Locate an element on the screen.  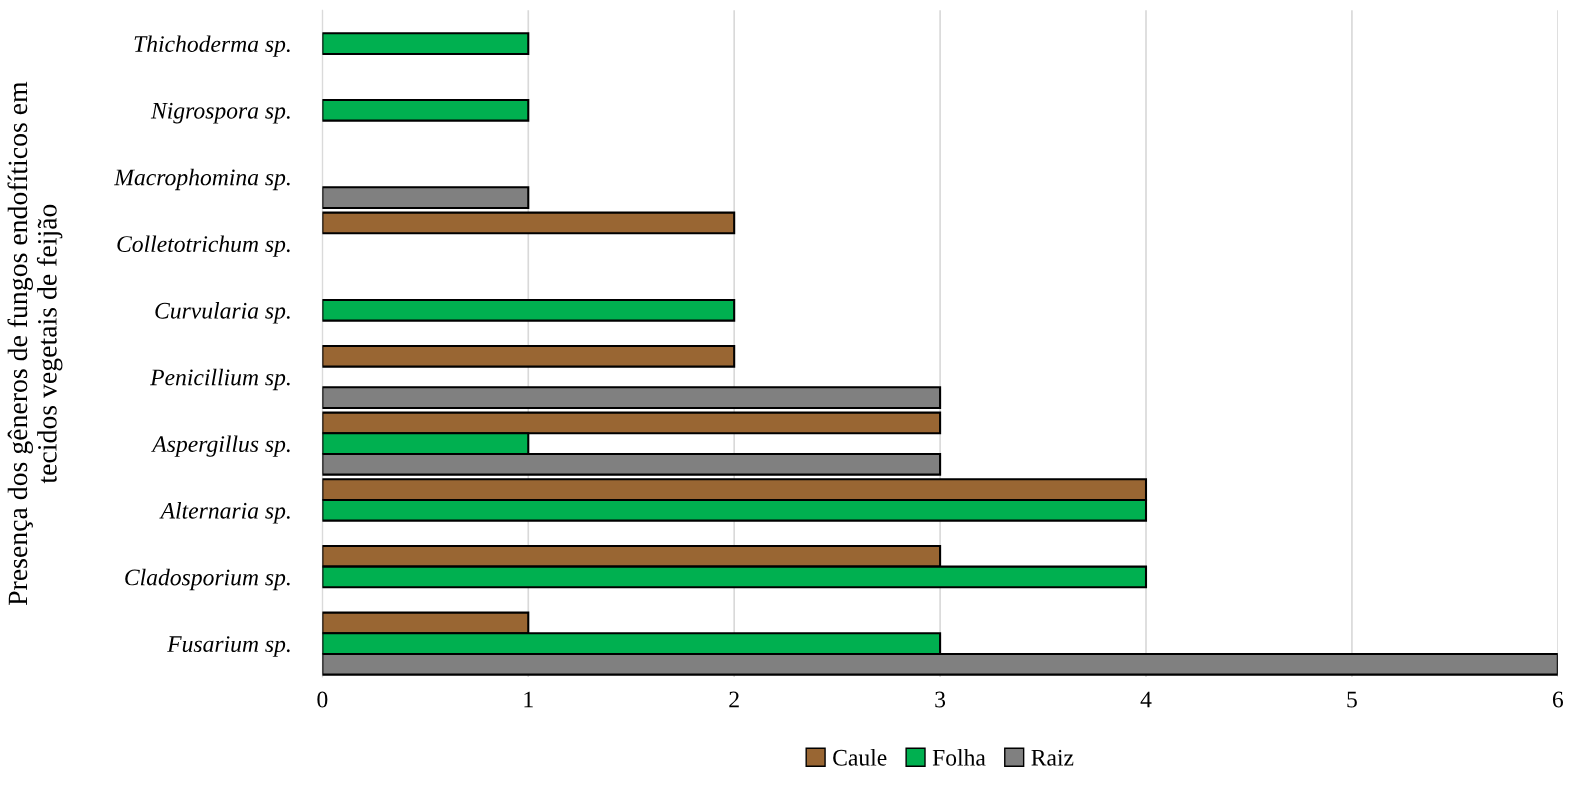
y-tick-label: Nigrospora sp. is located at coordinates (220, 113).